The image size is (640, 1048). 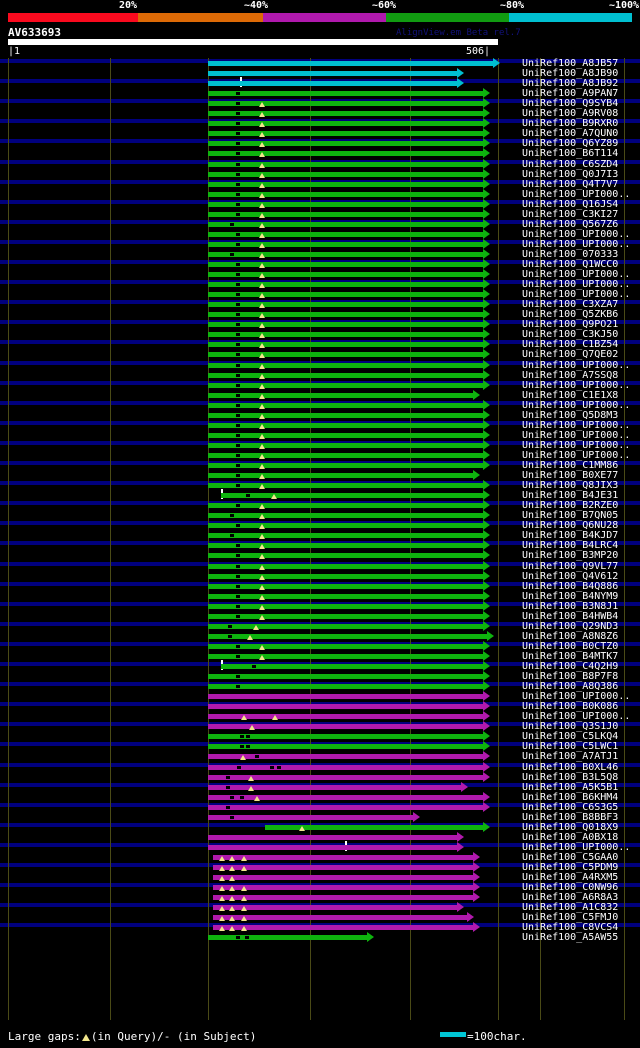 What do you see at coordinates (570, 214) in the screenshot?
I see `hit-label: UniRef100_C3KI27` at bounding box center [570, 214].